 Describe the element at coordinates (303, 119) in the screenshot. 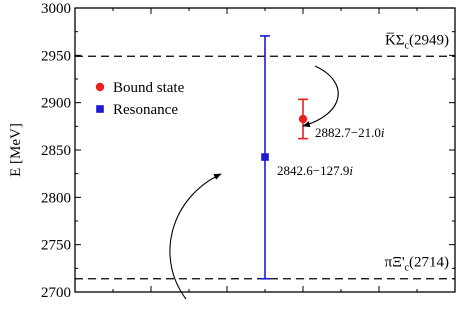

I see `bound-state-point` at that location.